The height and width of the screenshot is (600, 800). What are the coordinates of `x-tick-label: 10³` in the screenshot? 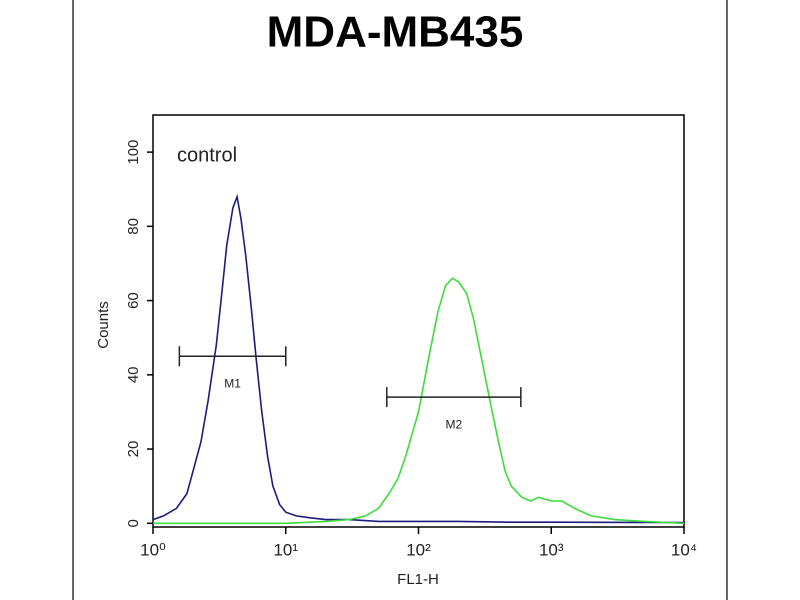 It's located at (551, 549).